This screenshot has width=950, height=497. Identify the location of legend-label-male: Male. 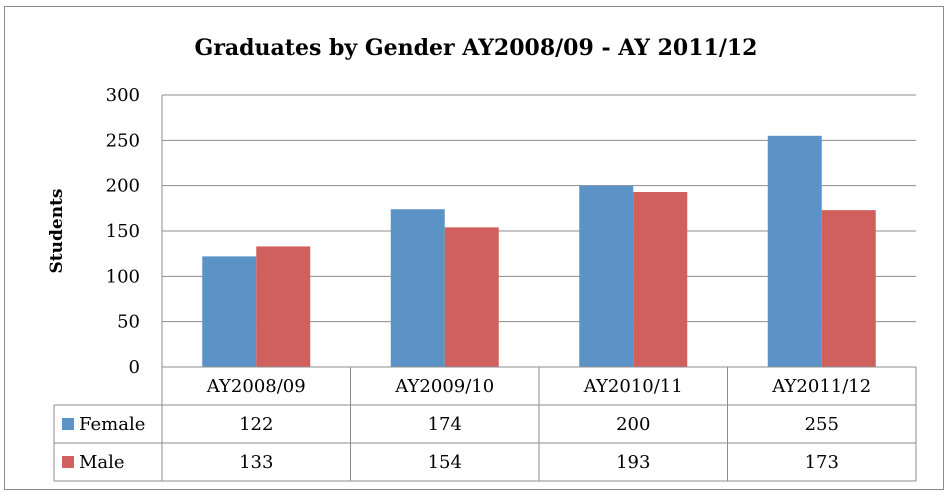
(102, 462).